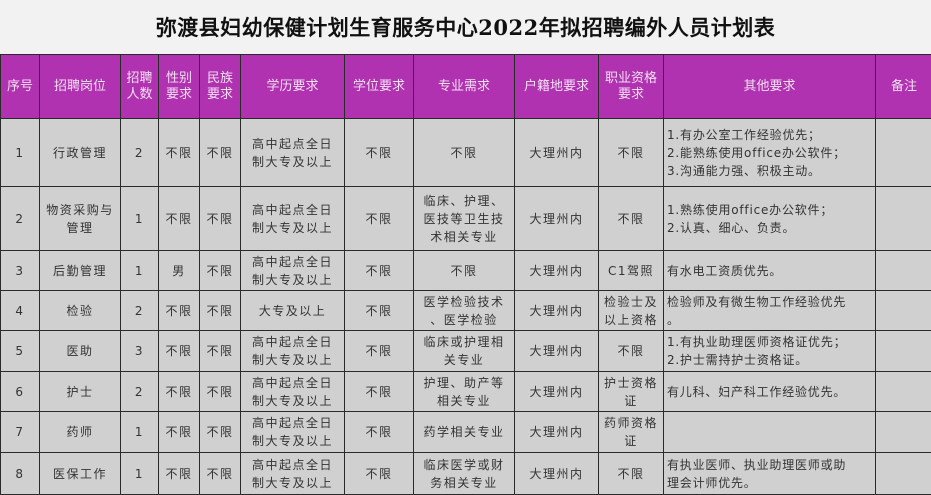  Describe the element at coordinates (20, 432) in the screenshot. I see `cell-index: 7` at that location.